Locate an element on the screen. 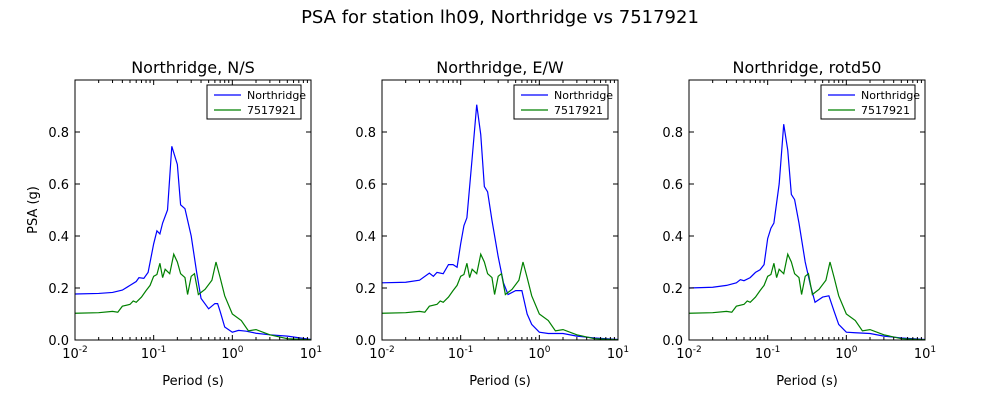 This screenshot has width=1000, height=400. panel-title: Northridge, E/W is located at coordinates (500, 67).